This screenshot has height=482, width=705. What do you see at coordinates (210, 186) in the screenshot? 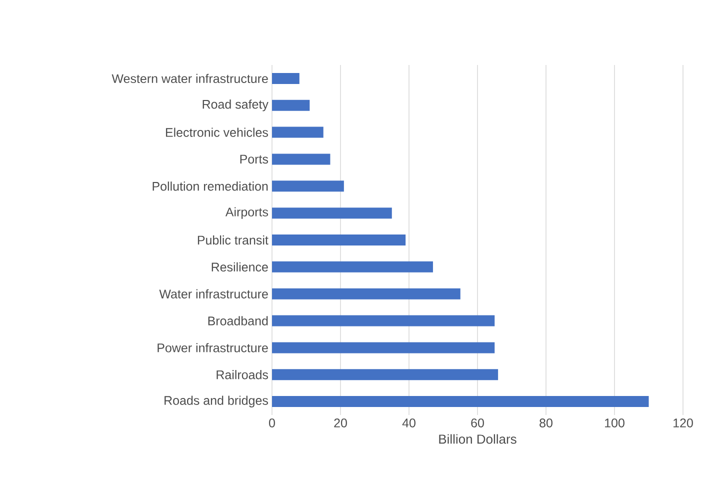
I see `y-tick-label: Pollution remediation` at bounding box center [210, 186].